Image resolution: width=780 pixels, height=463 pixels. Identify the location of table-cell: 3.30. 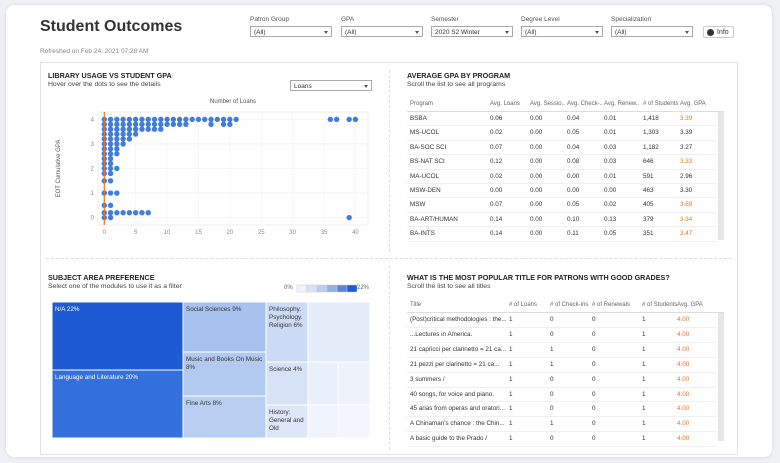
(686, 190).